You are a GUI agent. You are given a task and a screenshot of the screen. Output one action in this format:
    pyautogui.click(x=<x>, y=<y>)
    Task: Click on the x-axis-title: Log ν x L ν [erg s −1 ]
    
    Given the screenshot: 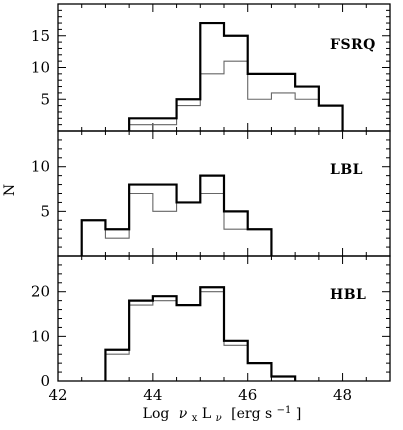 What is the action you would take?
    pyautogui.click(x=222, y=413)
    